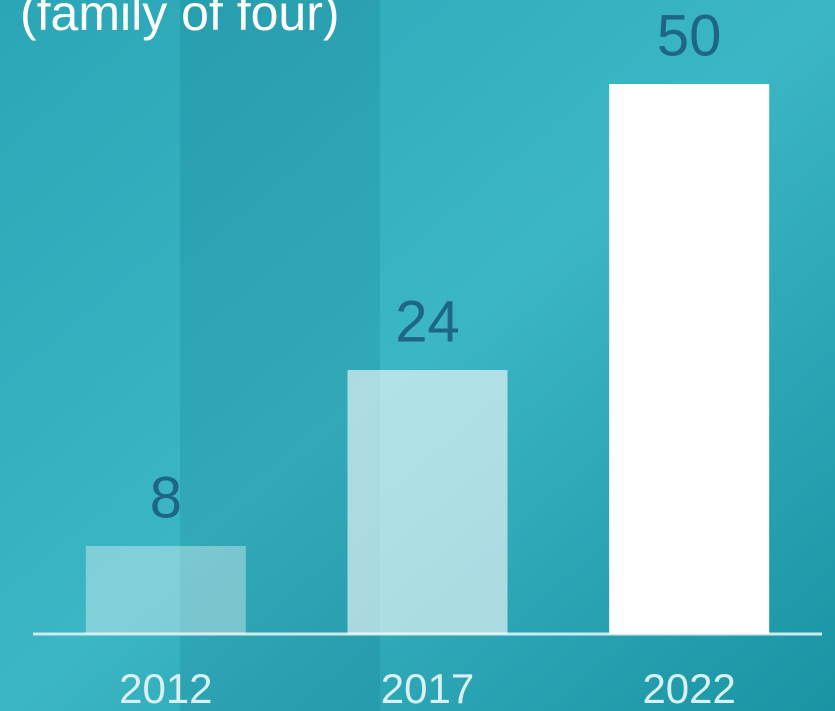  What do you see at coordinates (427, 688) in the screenshot?
I see `x-tick-label: 2017` at bounding box center [427, 688].